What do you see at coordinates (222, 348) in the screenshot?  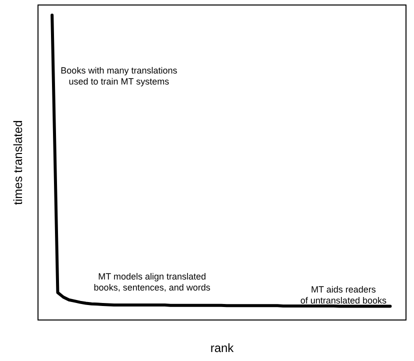 I see `x-axis-title: rank` at bounding box center [222, 348].